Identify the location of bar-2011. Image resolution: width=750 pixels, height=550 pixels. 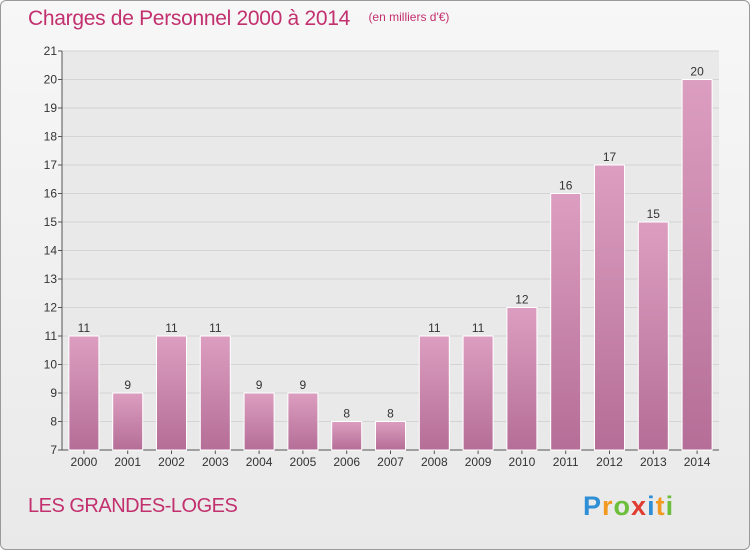
(566, 322).